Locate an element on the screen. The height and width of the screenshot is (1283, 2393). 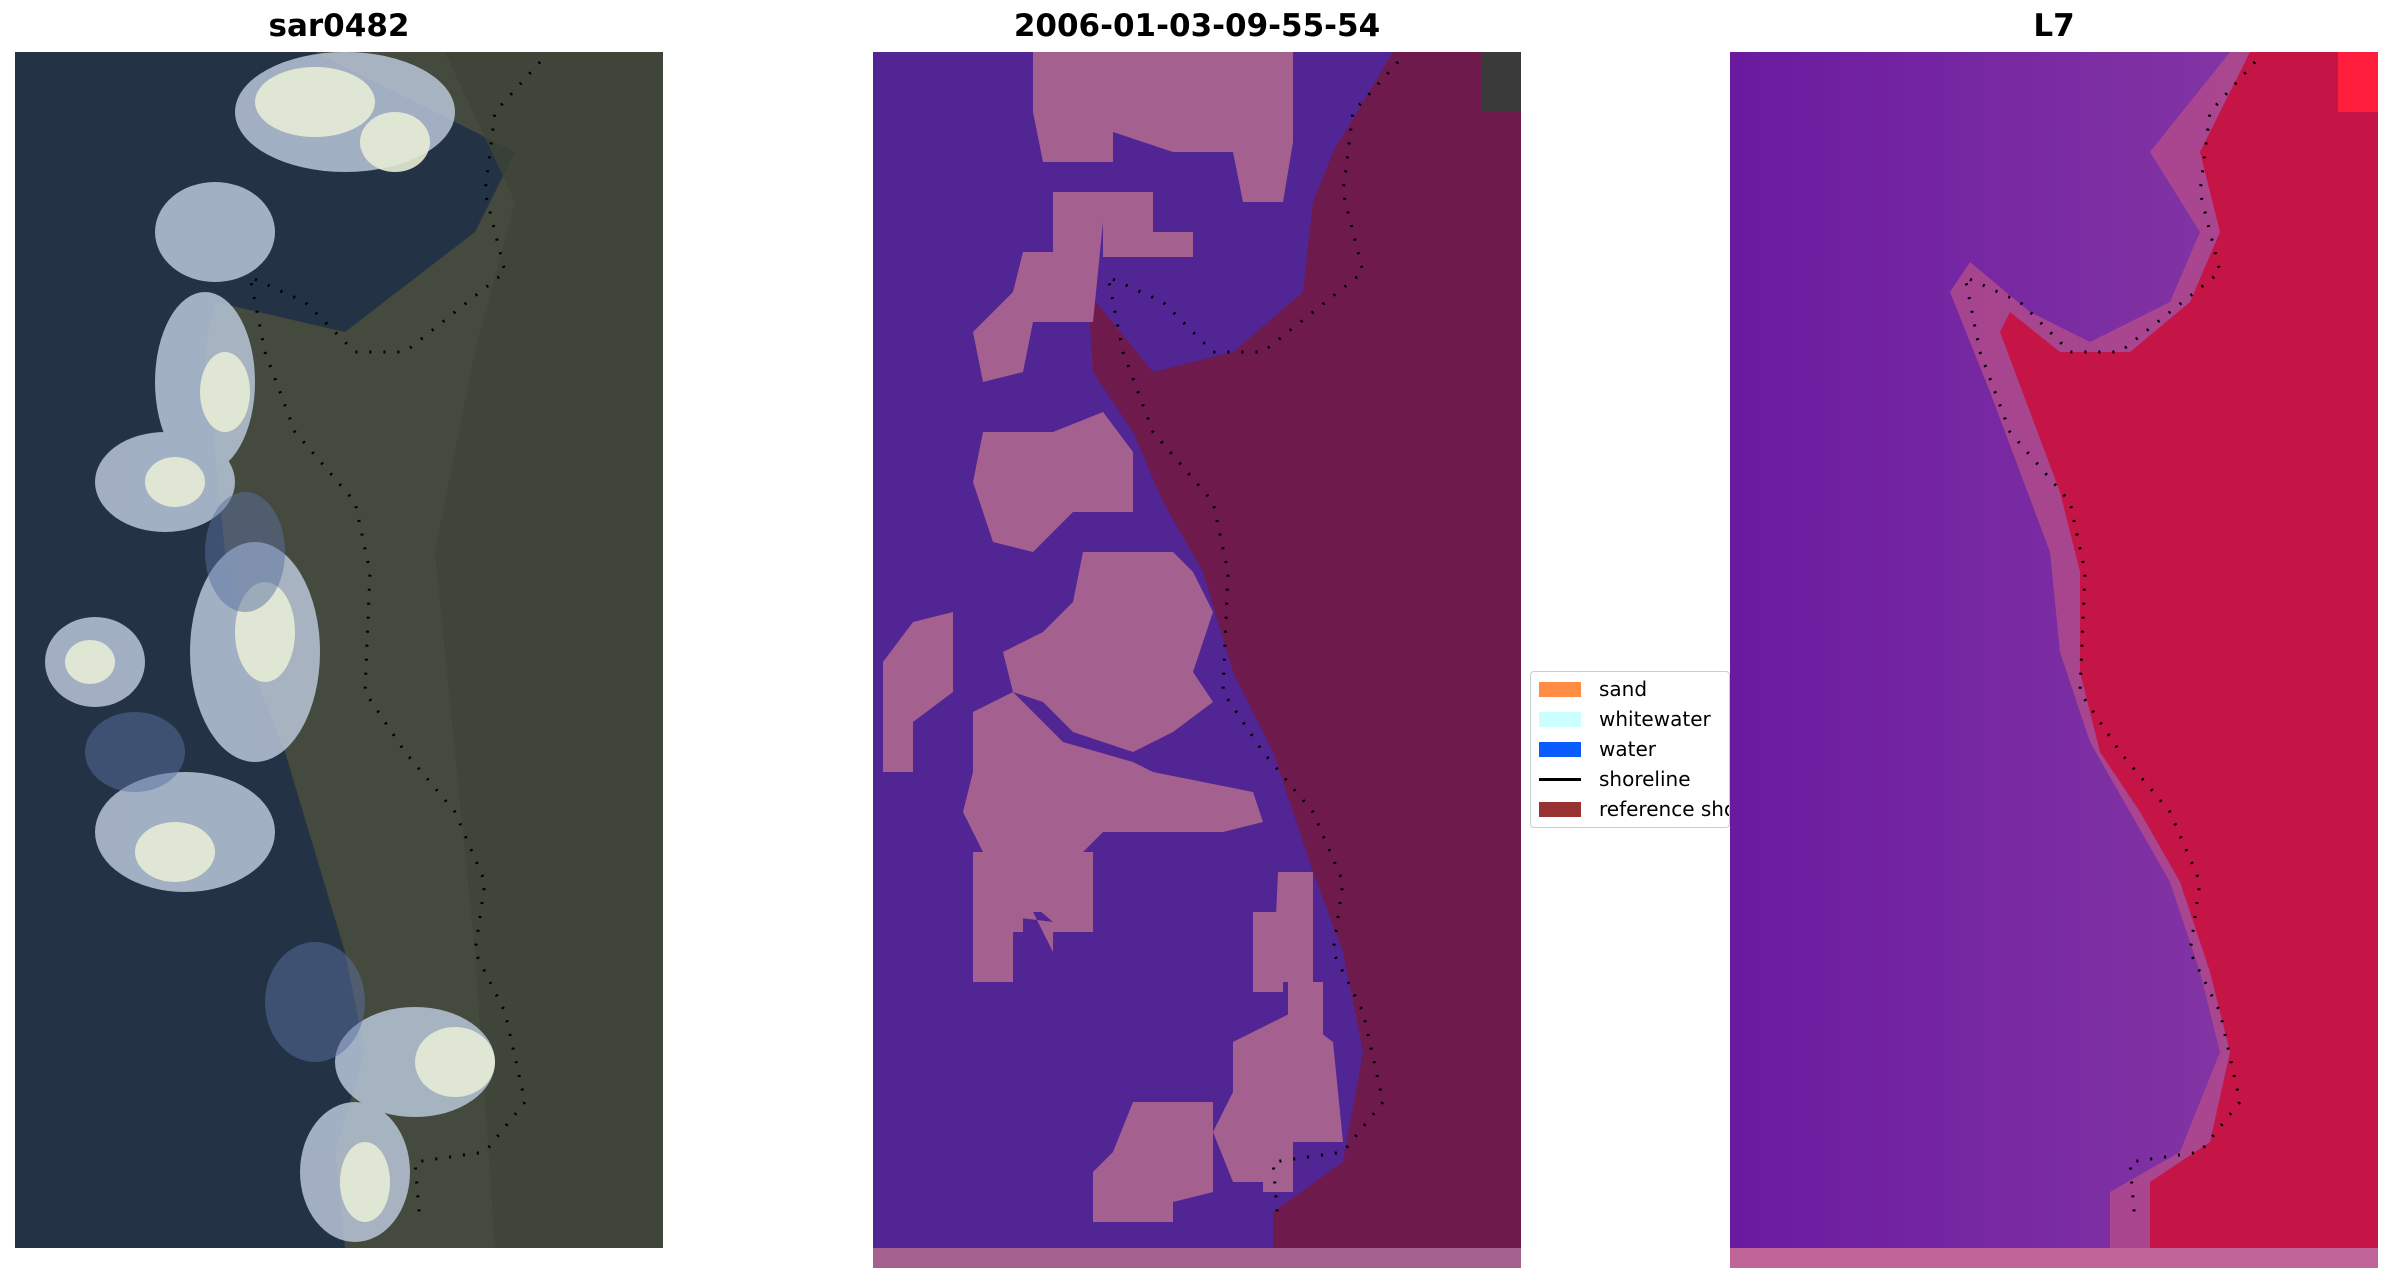
legend-label-water: water is located at coordinates (1627, 749).